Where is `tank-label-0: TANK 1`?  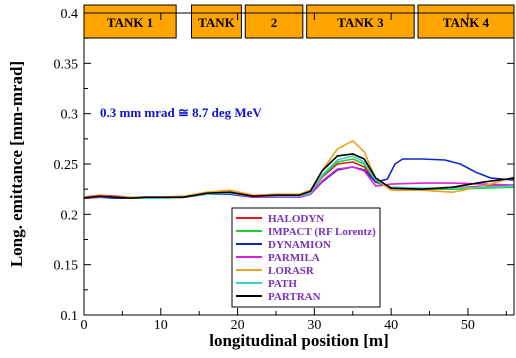
tank-label-0: TANK 1 is located at coordinates (130, 22).